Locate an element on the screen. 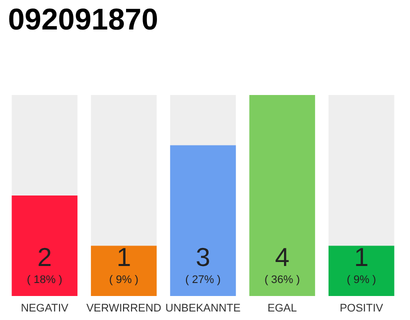 Image resolution: width=410 pixels, height=320 pixels. data-label: 4 ( 36% ) is located at coordinates (282, 264).